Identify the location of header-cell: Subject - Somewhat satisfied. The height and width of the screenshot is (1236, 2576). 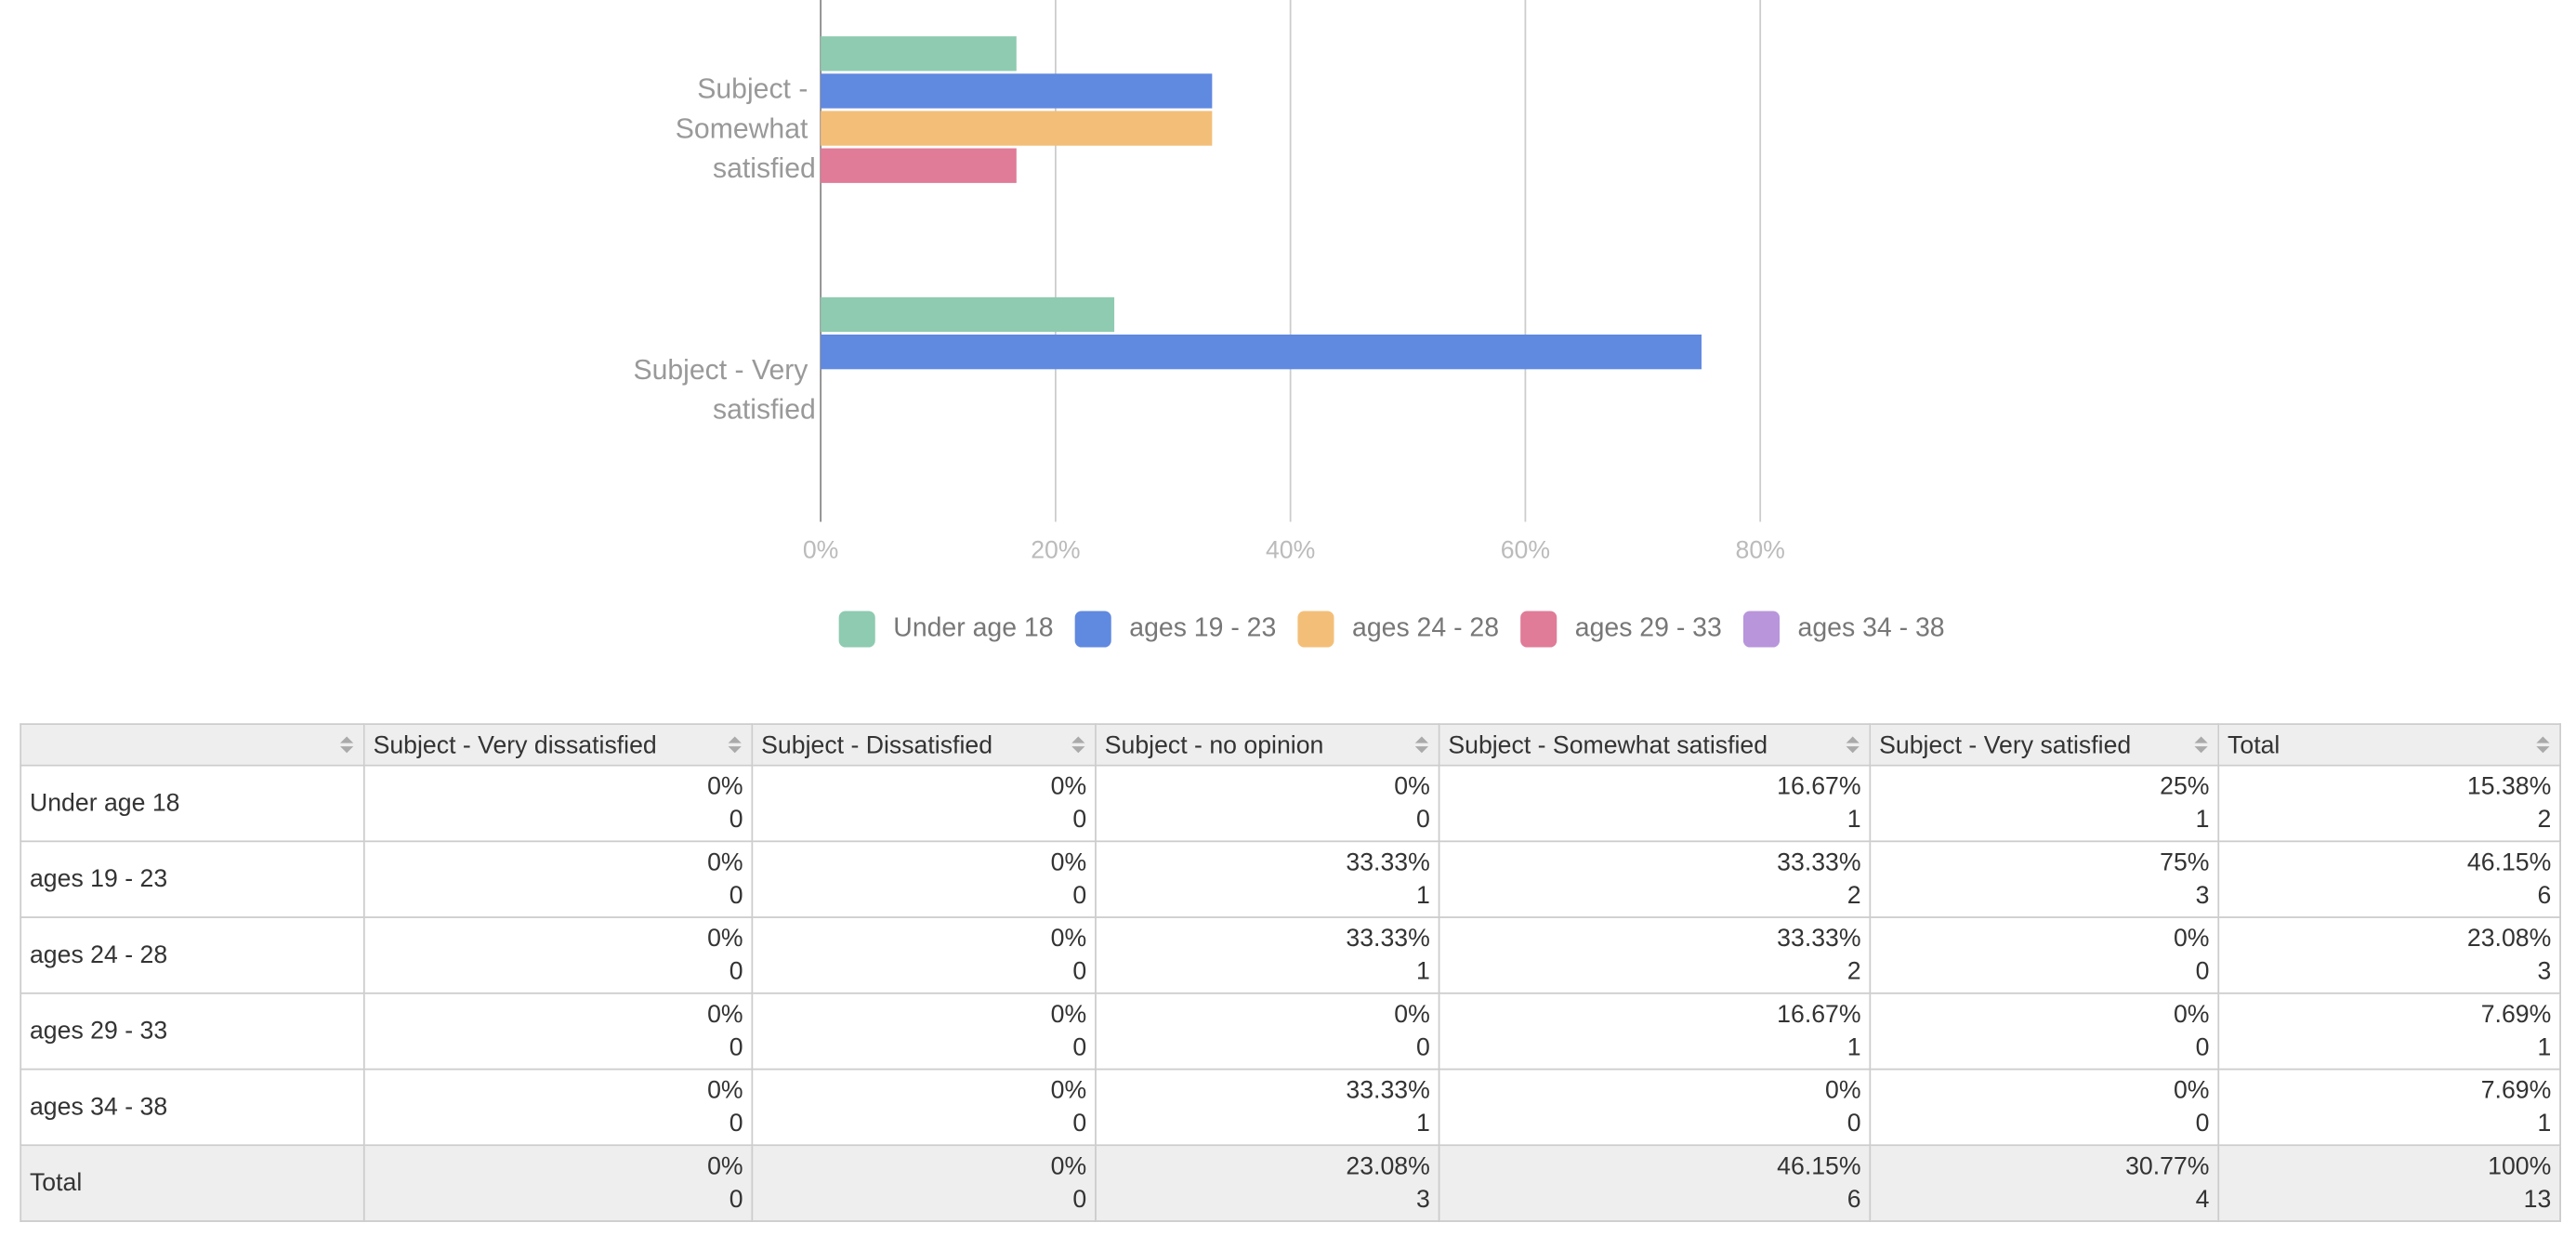
(1655, 745).